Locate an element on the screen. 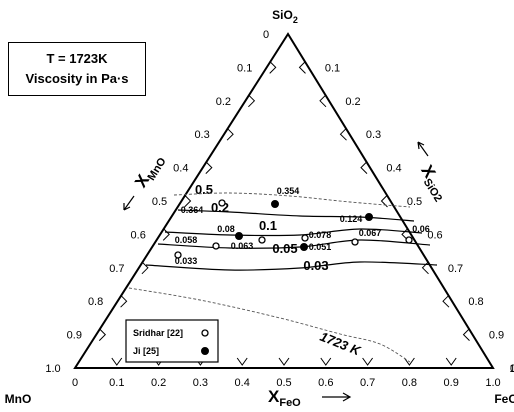 This screenshot has height=412, width=514. mno-tick-label: 0.5 is located at coordinates (159, 202).